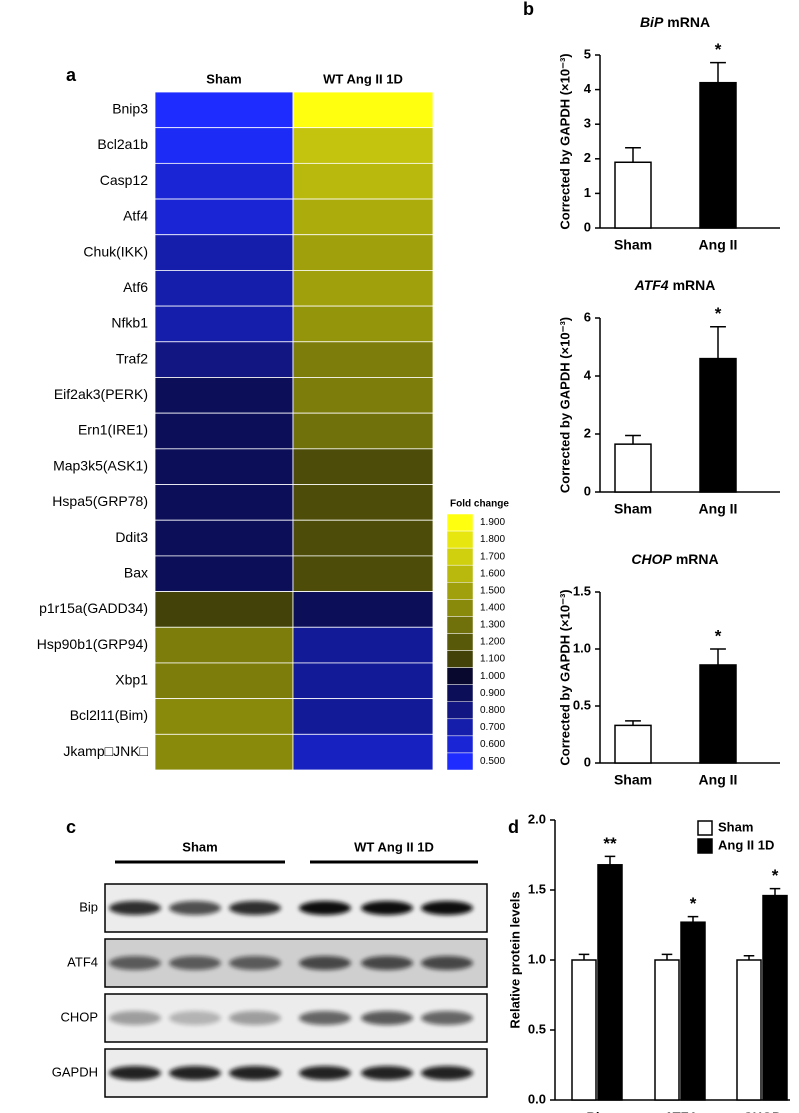  I want to click on colorbar-label: 0.800, so click(492, 710).